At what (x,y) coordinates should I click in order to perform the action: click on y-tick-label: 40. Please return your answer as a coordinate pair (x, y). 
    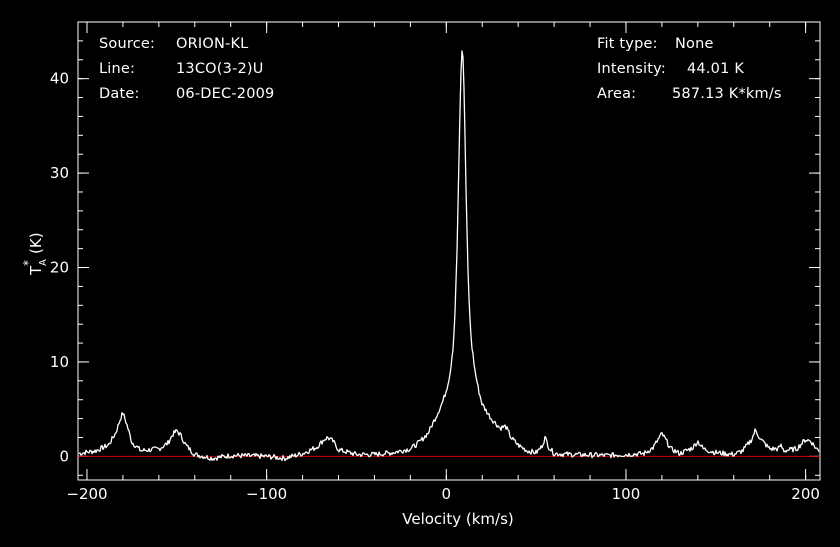
    Looking at the image, I should click on (59, 79).